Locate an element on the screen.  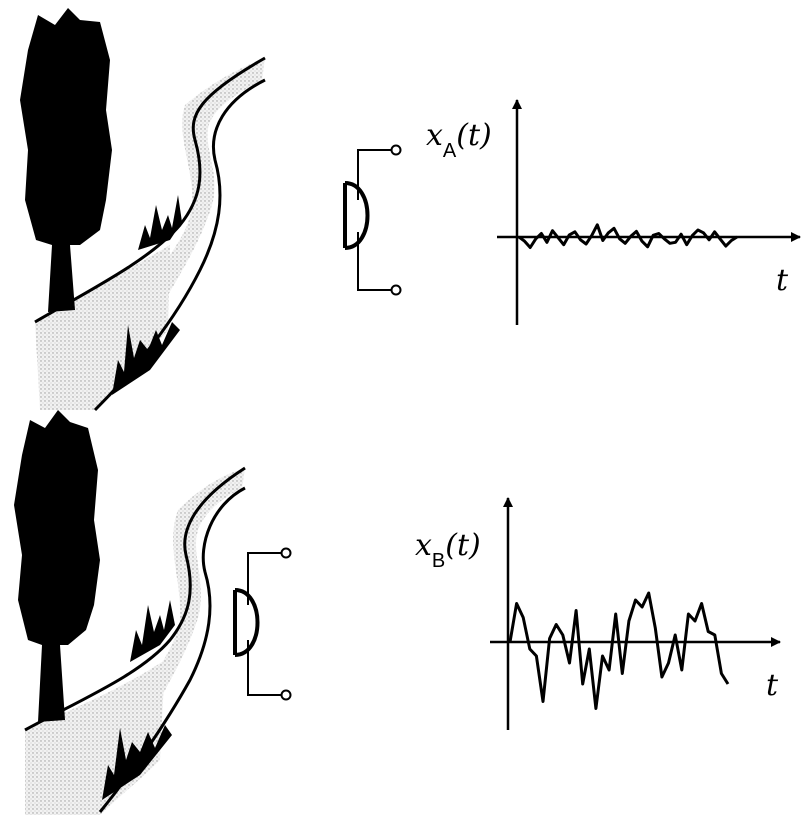
river-b-bank-left is located at coordinates (135, 599).